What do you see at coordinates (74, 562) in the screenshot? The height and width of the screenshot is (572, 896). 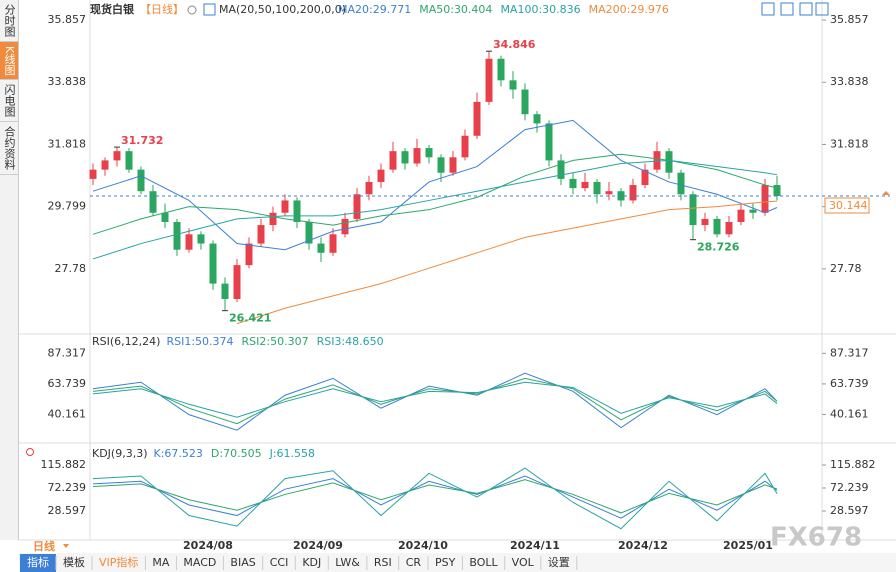 I see `toolbar-item: 模板` at bounding box center [74, 562].